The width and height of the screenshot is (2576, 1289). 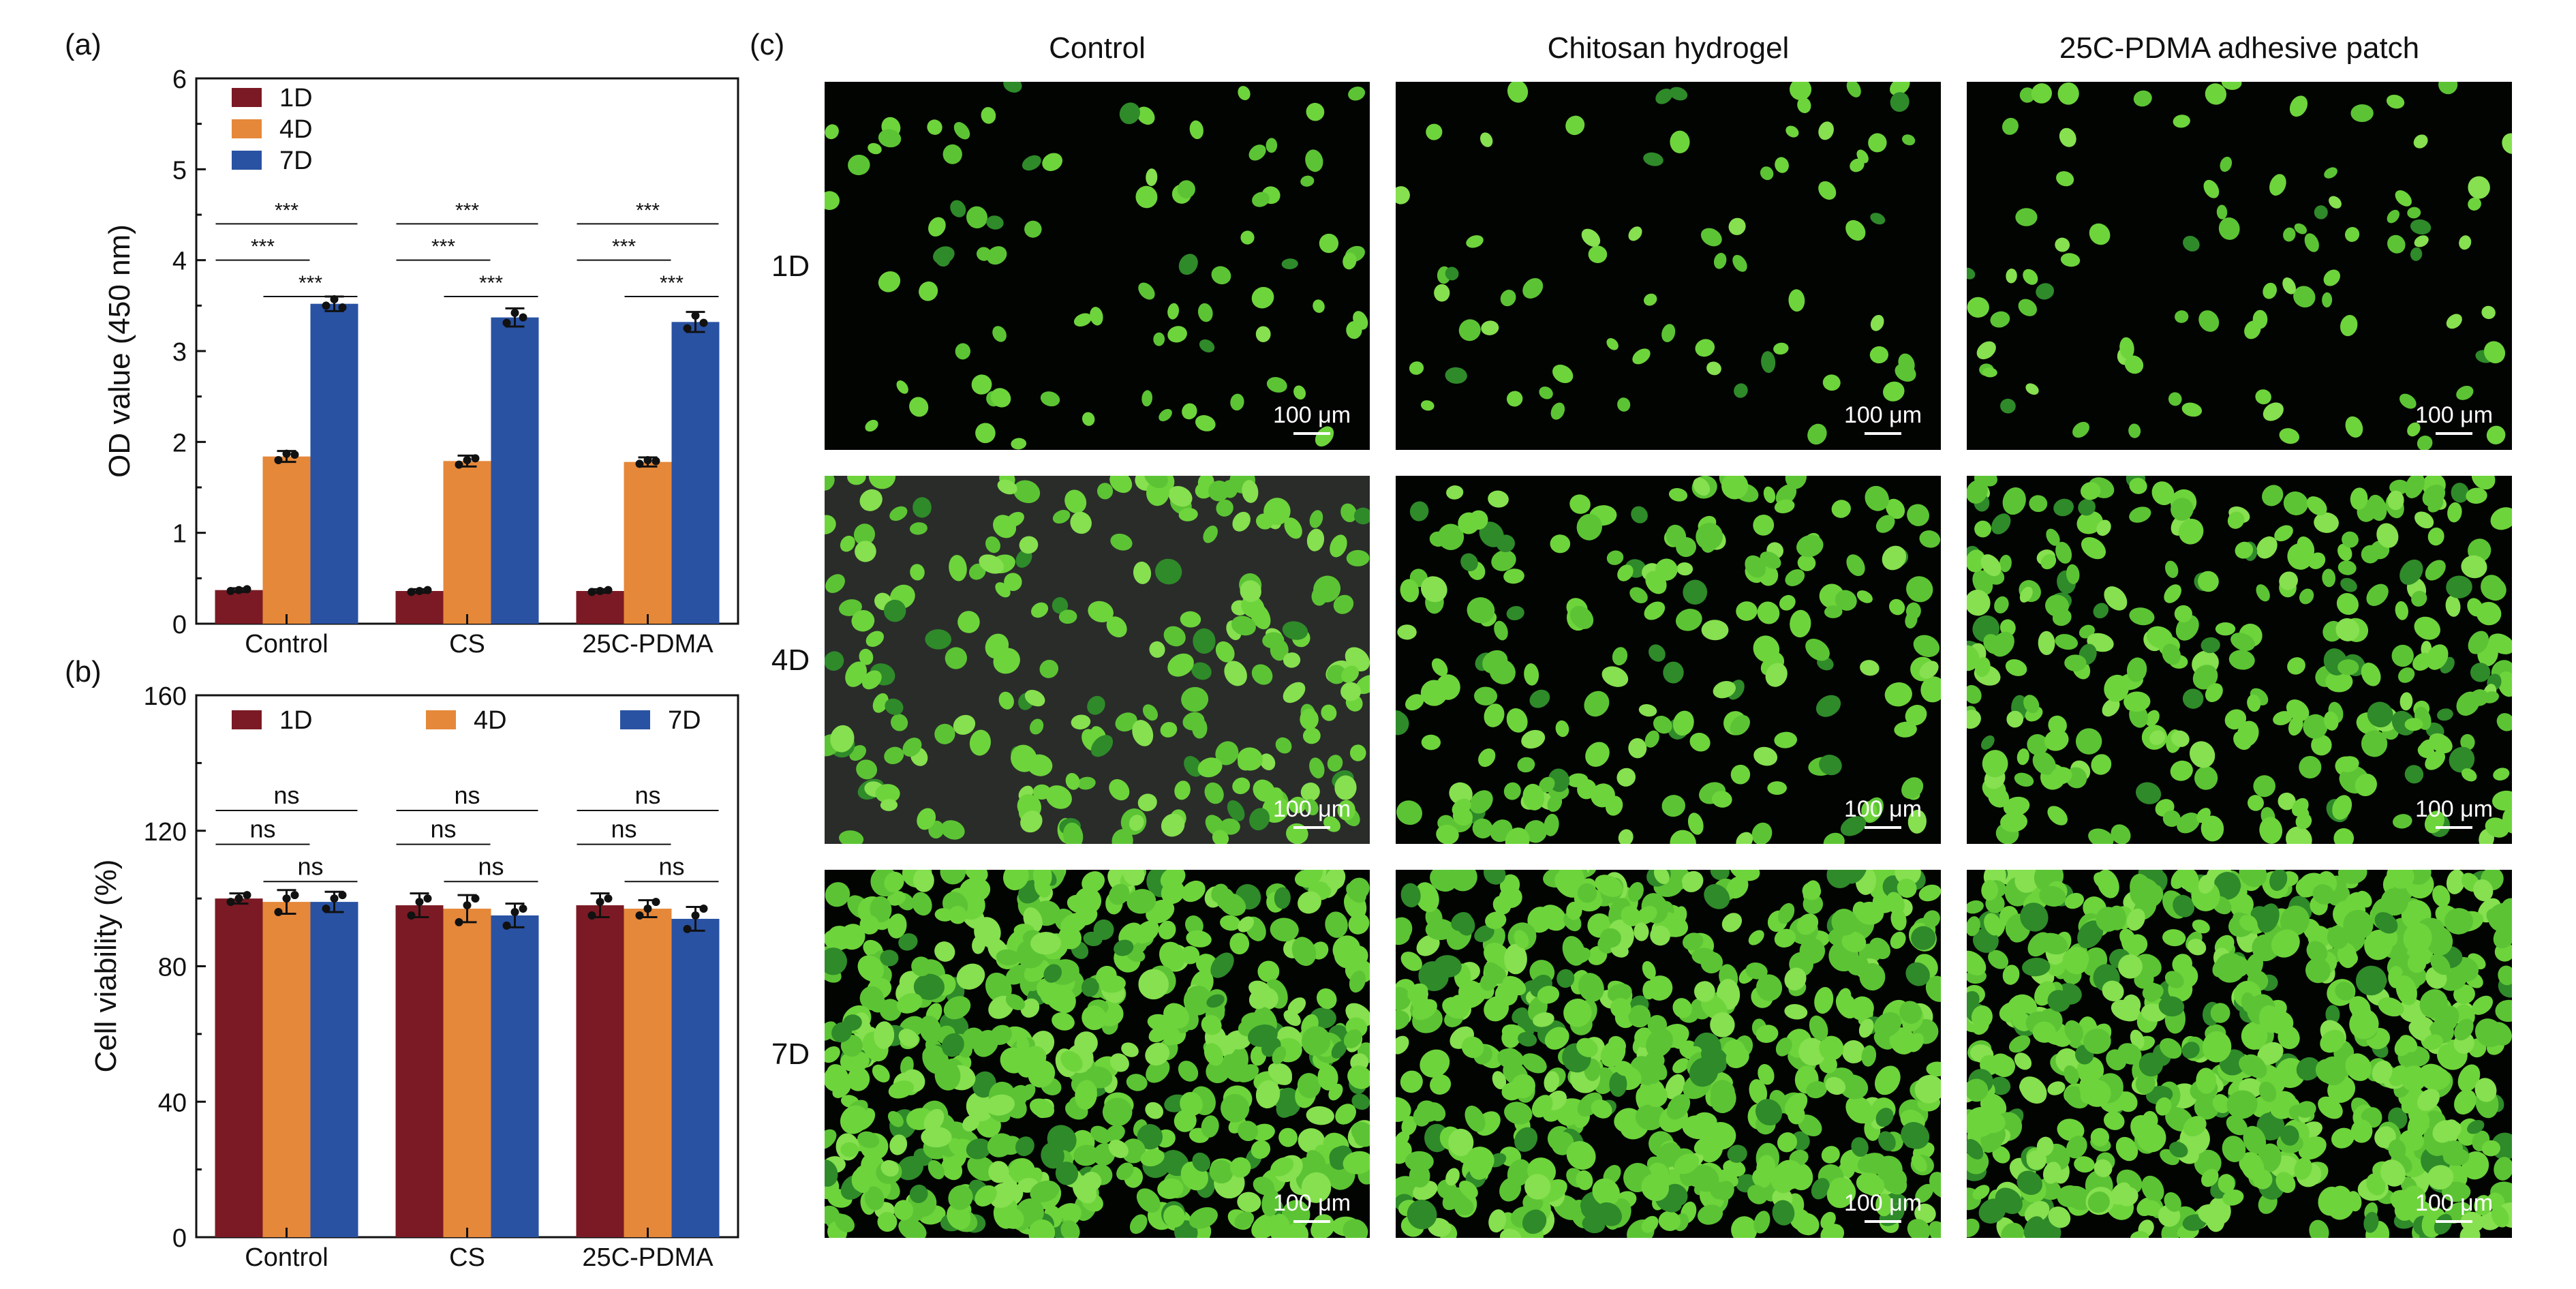 What do you see at coordinates (180, 625) in the screenshot?
I see `y-tick-label: 0` at bounding box center [180, 625].